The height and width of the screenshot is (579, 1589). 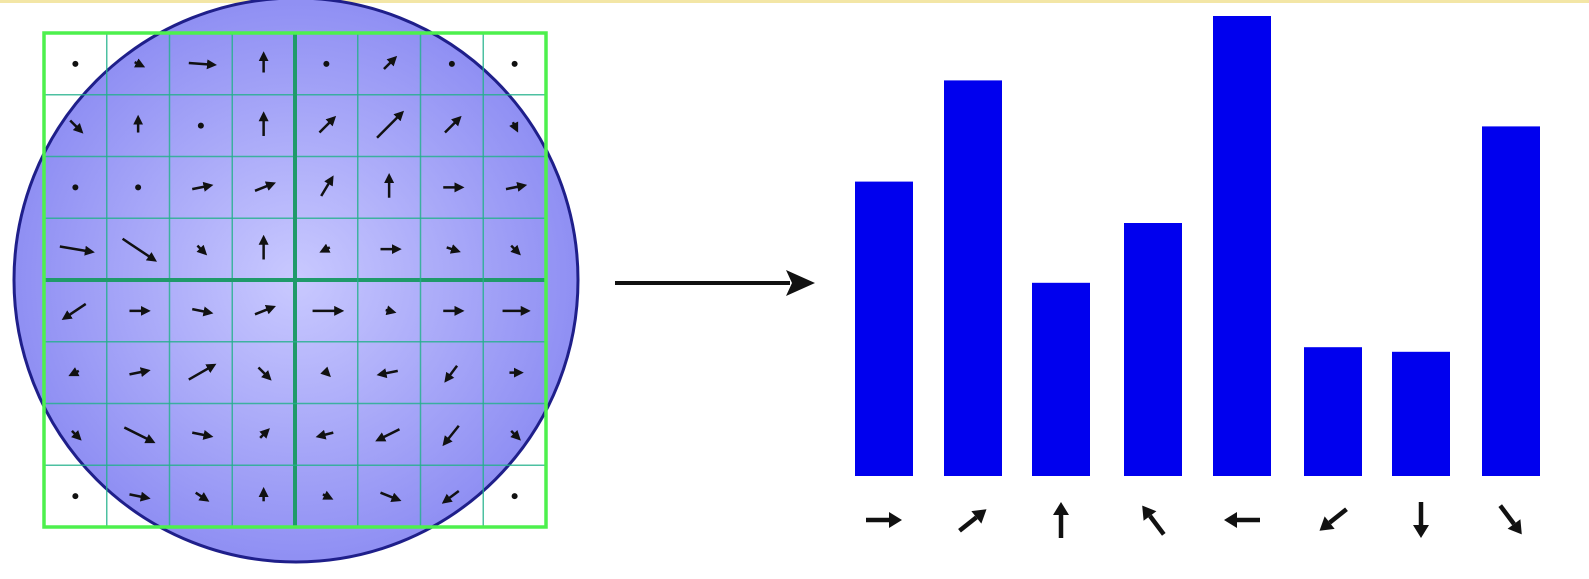 I want to click on histogram-bar-down-left, so click(x=1333, y=411).